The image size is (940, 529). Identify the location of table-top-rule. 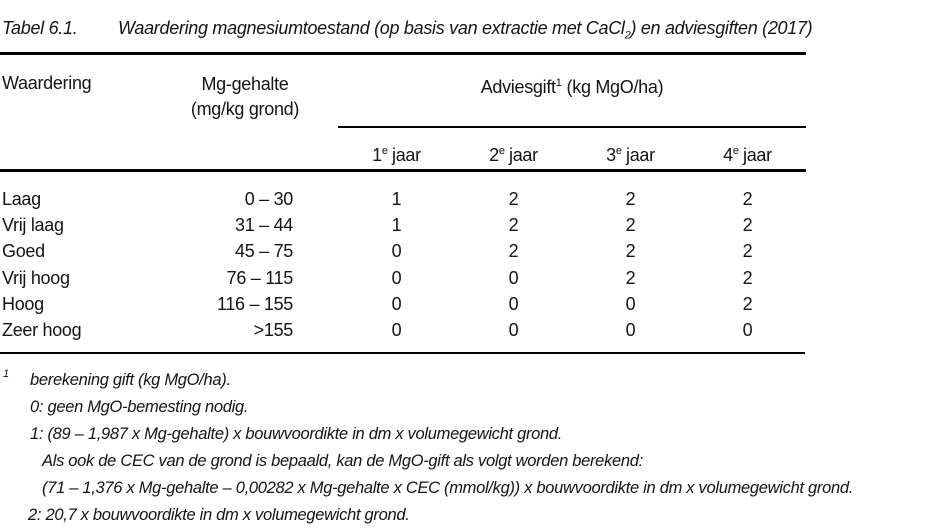
(403, 53).